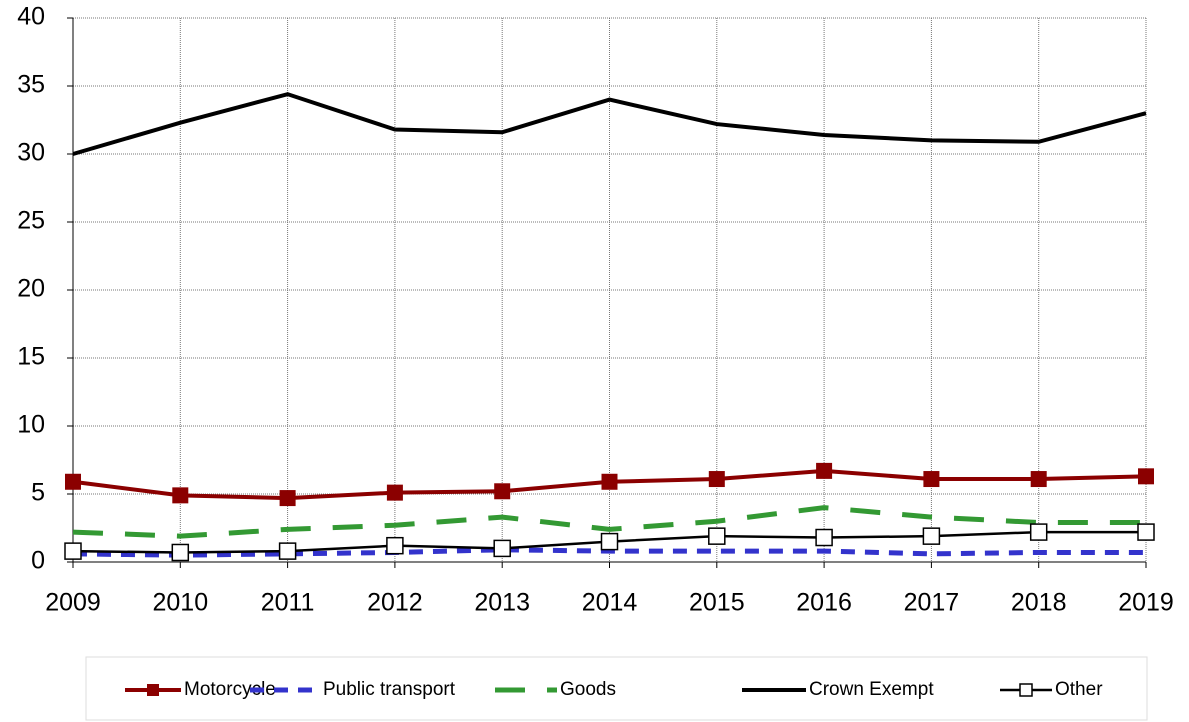  I want to click on x-tick-label: 2016, so click(824, 603).